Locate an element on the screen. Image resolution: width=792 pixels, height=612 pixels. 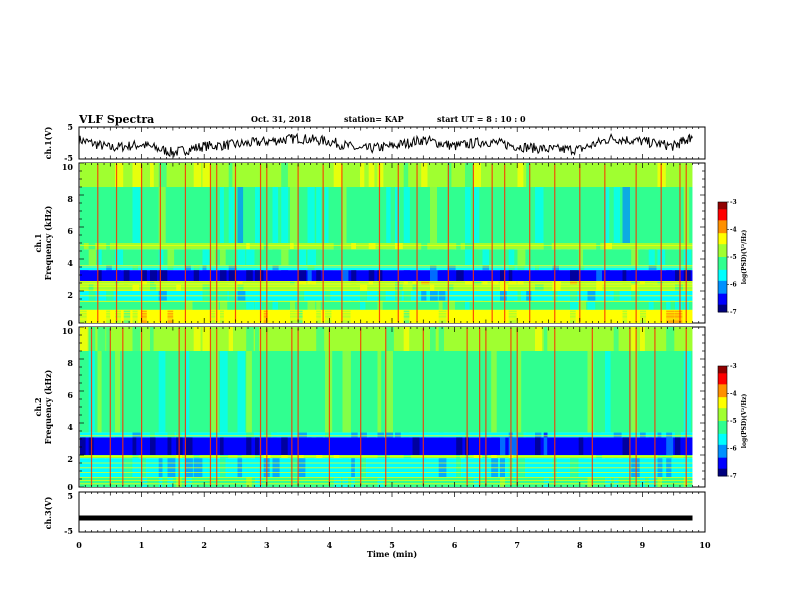
colorbar-tick-label: -4 is located at coordinates (733, 230).